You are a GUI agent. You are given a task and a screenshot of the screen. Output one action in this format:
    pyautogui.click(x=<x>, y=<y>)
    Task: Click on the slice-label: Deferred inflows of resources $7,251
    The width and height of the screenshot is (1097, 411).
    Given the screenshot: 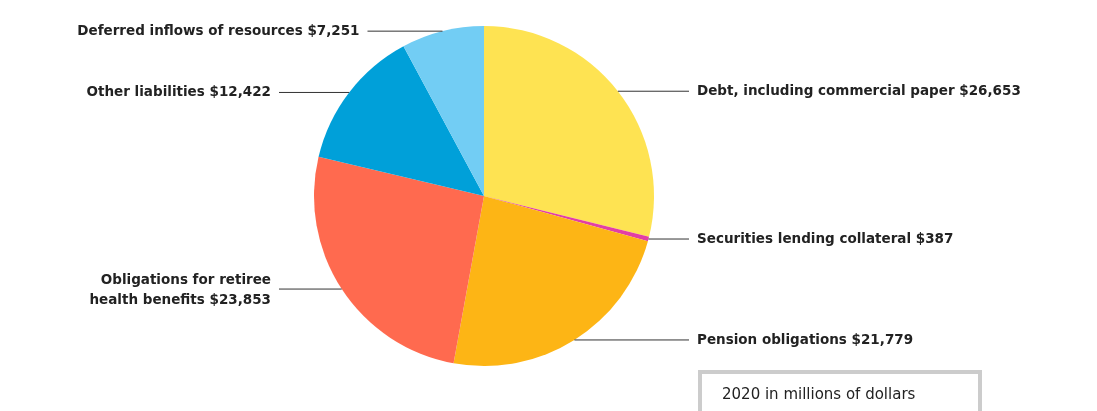 What is the action you would take?
    pyautogui.click(x=218, y=30)
    